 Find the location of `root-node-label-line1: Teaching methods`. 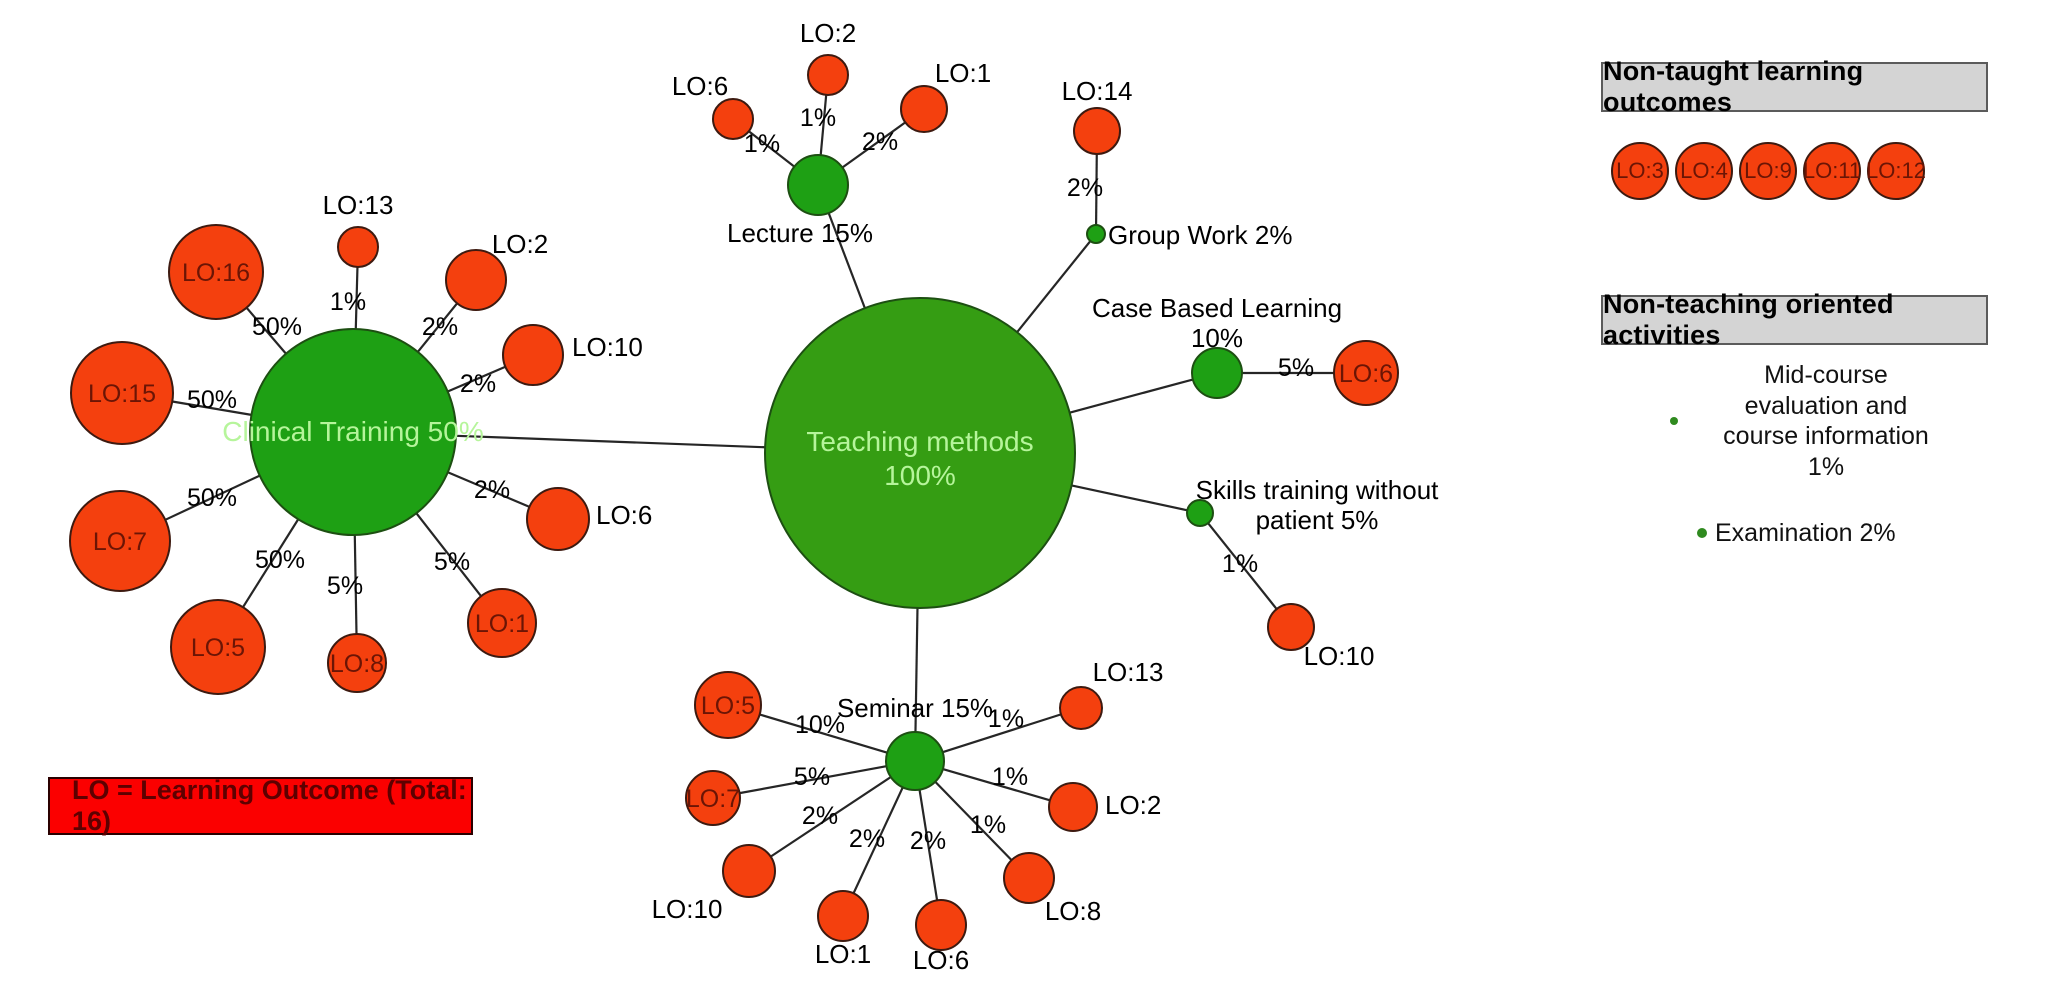

root-node-label-line1: Teaching methods is located at coordinates (919, 441).